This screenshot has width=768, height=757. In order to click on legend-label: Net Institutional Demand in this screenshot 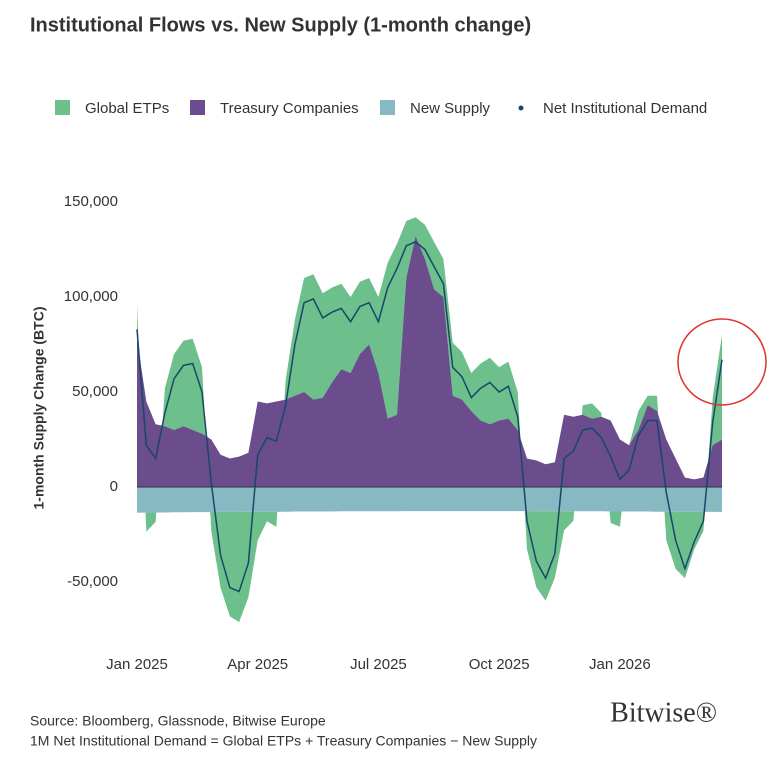, I will do `click(625, 108)`.